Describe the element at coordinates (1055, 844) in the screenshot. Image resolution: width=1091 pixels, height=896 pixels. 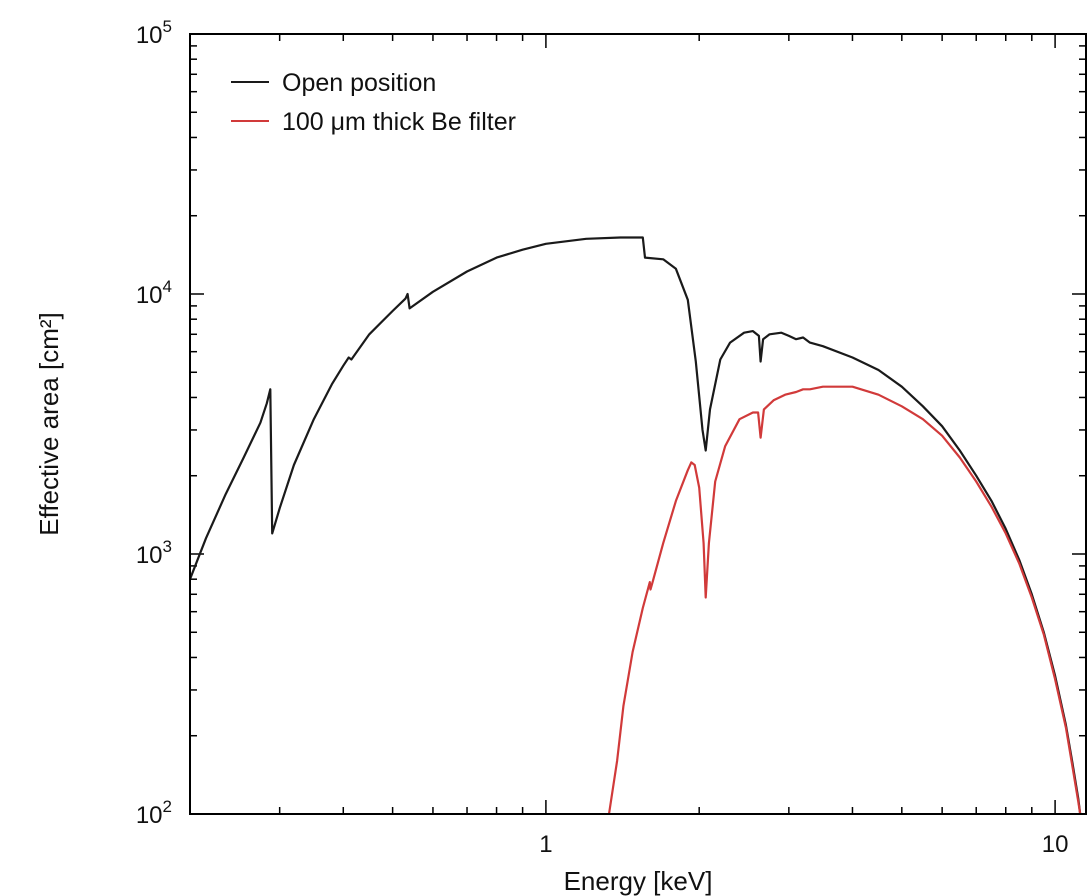
I see `x-tick-label: 10` at that location.